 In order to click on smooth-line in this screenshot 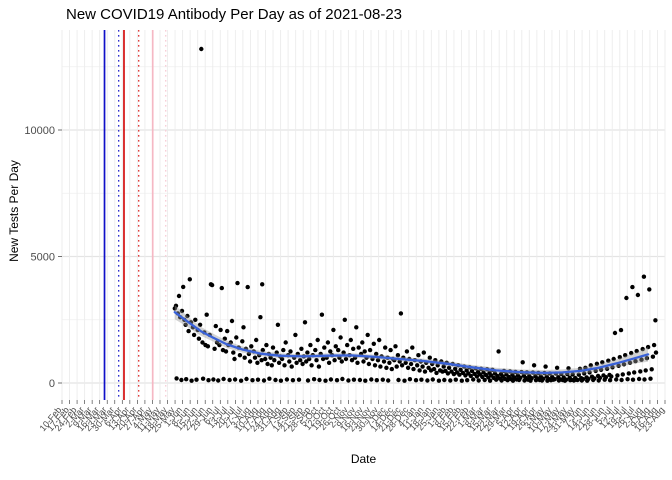, I will do `click(411, 343)`.